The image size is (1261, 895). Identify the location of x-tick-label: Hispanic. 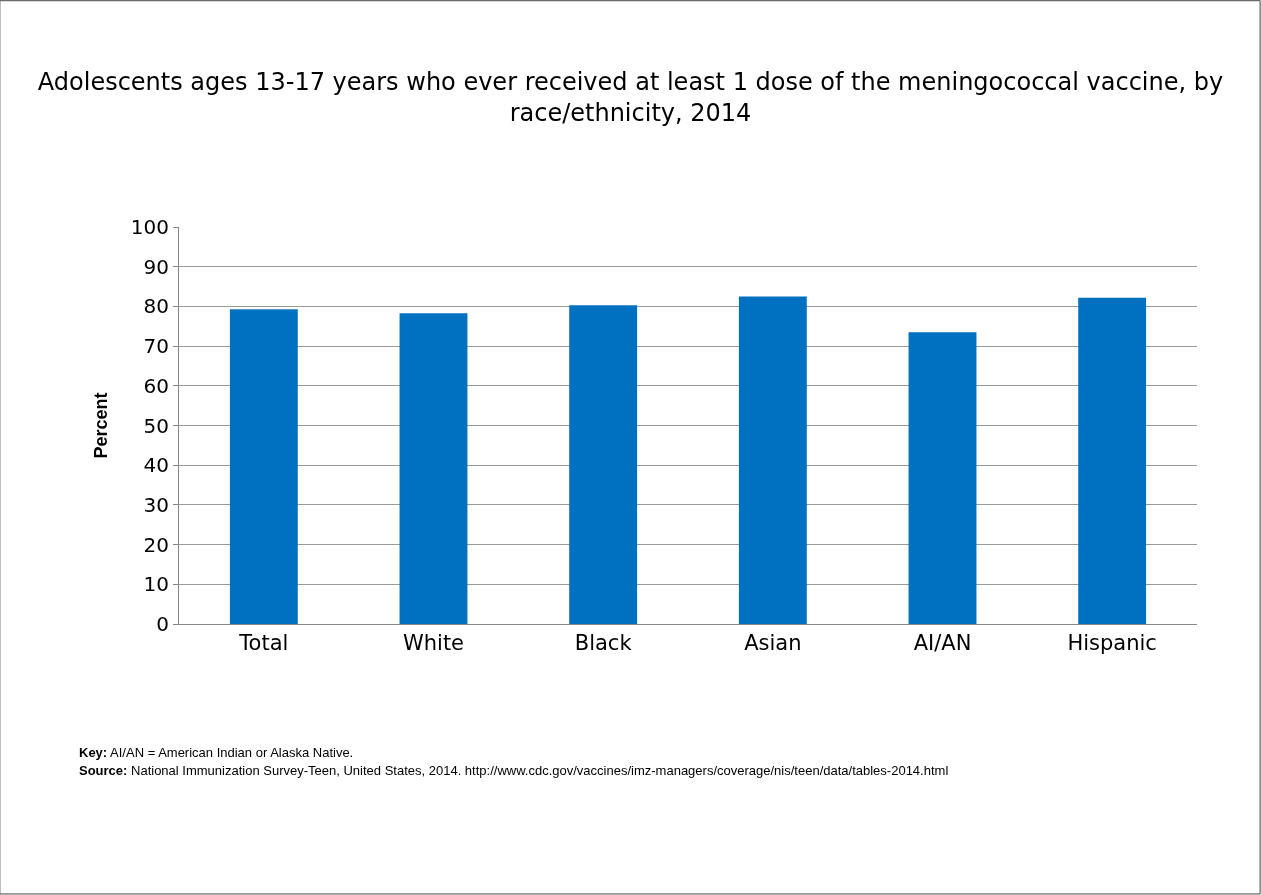
(1112, 643).